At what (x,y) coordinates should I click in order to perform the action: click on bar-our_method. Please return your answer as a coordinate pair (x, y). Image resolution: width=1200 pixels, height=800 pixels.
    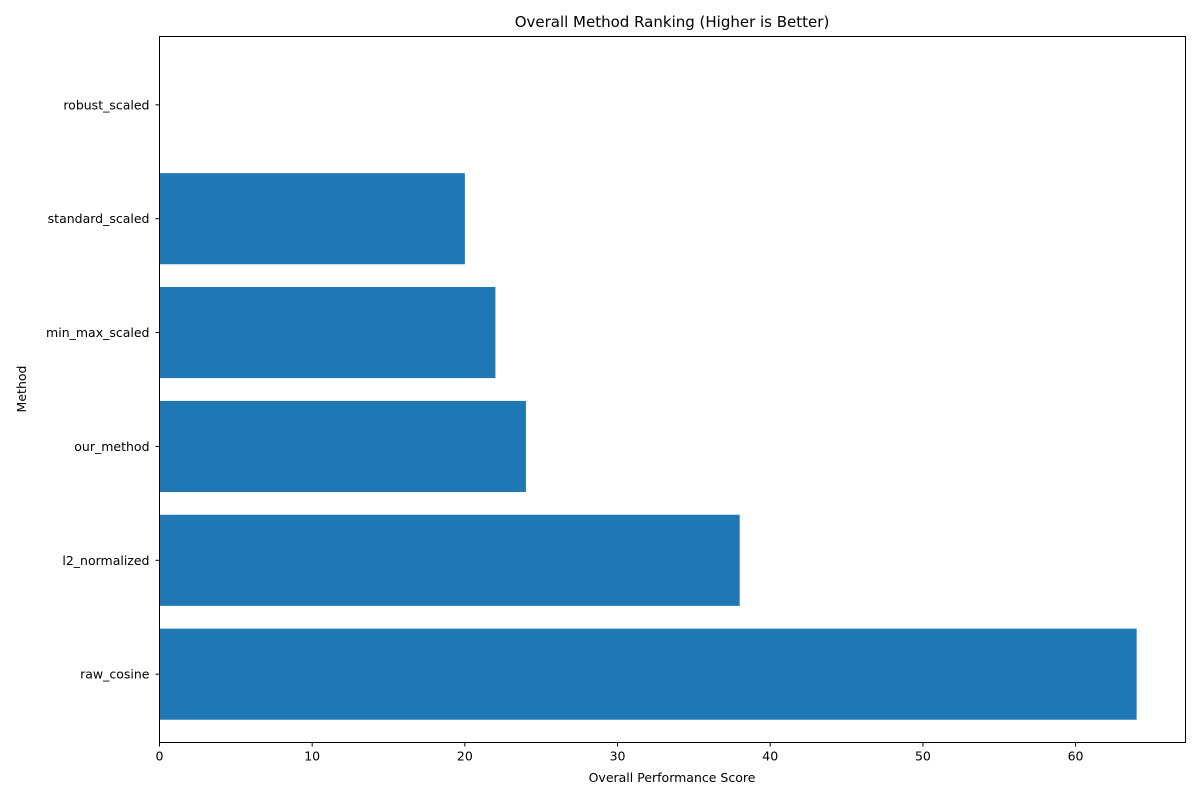
    Looking at the image, I should click on (342, 446).